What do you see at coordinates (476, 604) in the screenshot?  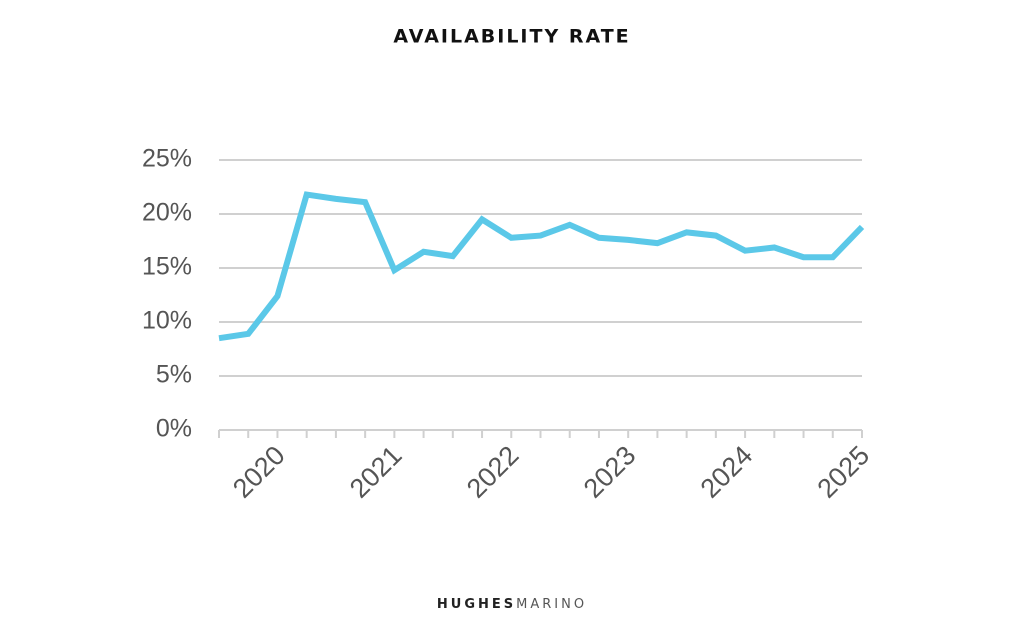 I see `brand-bold: HUGHES` at bounding box center [476, 604].